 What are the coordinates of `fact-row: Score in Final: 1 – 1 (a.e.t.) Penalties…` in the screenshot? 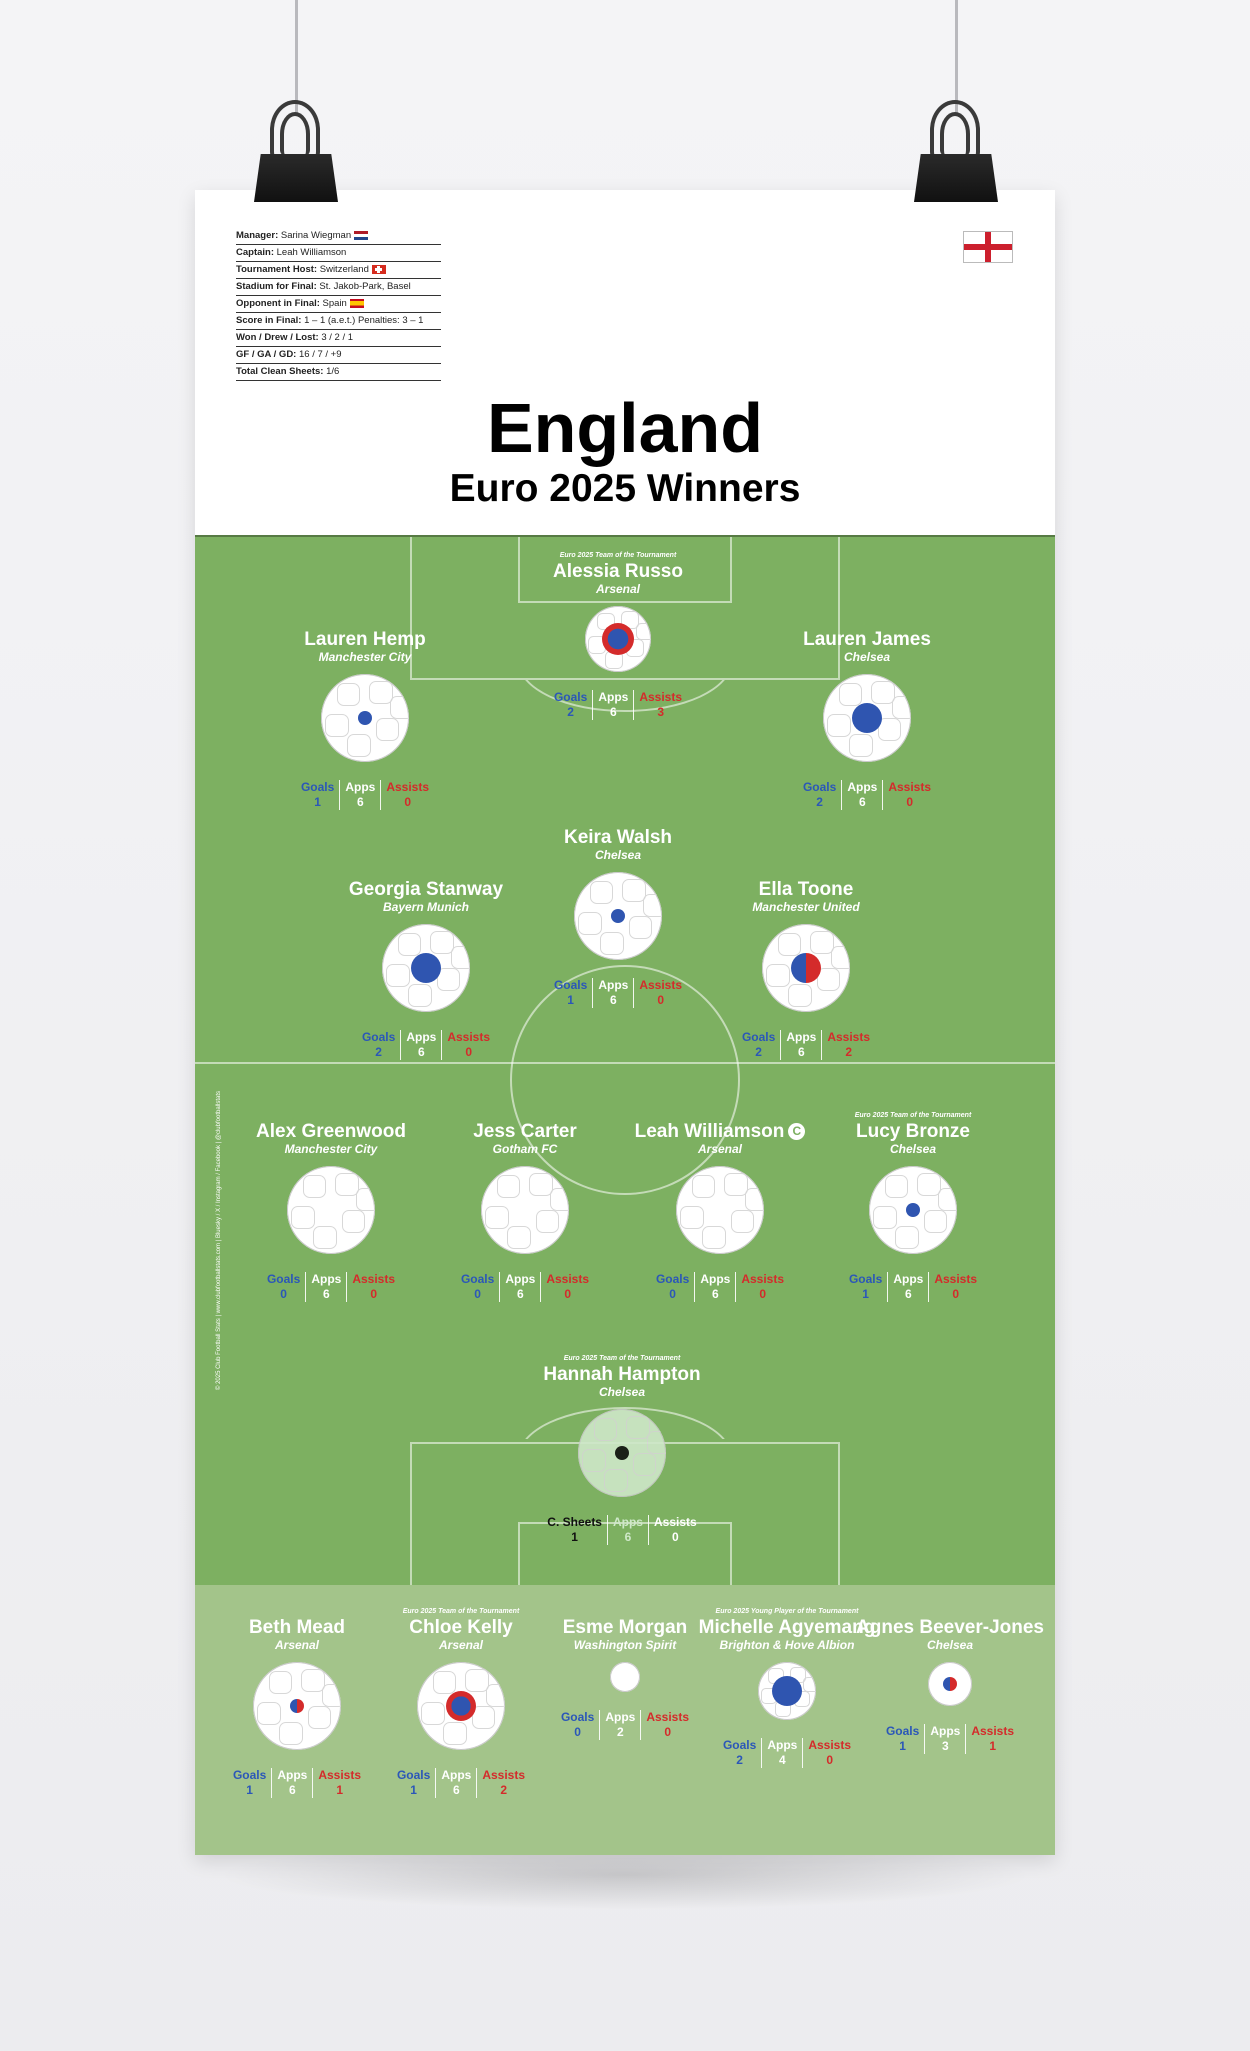 It's located at (338, 321).